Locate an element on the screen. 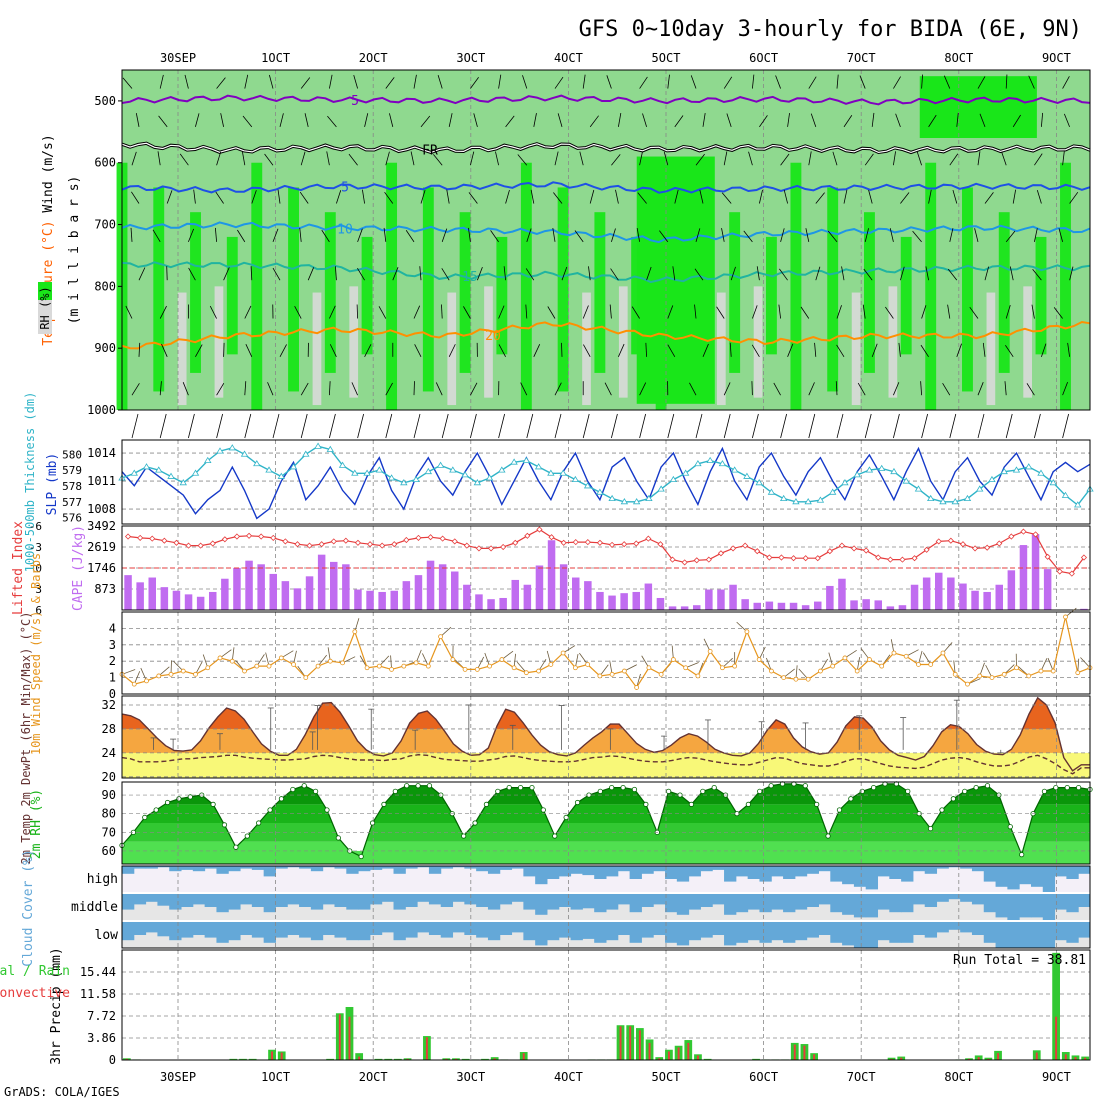  contour-temp is located at coordinates (606, 232).